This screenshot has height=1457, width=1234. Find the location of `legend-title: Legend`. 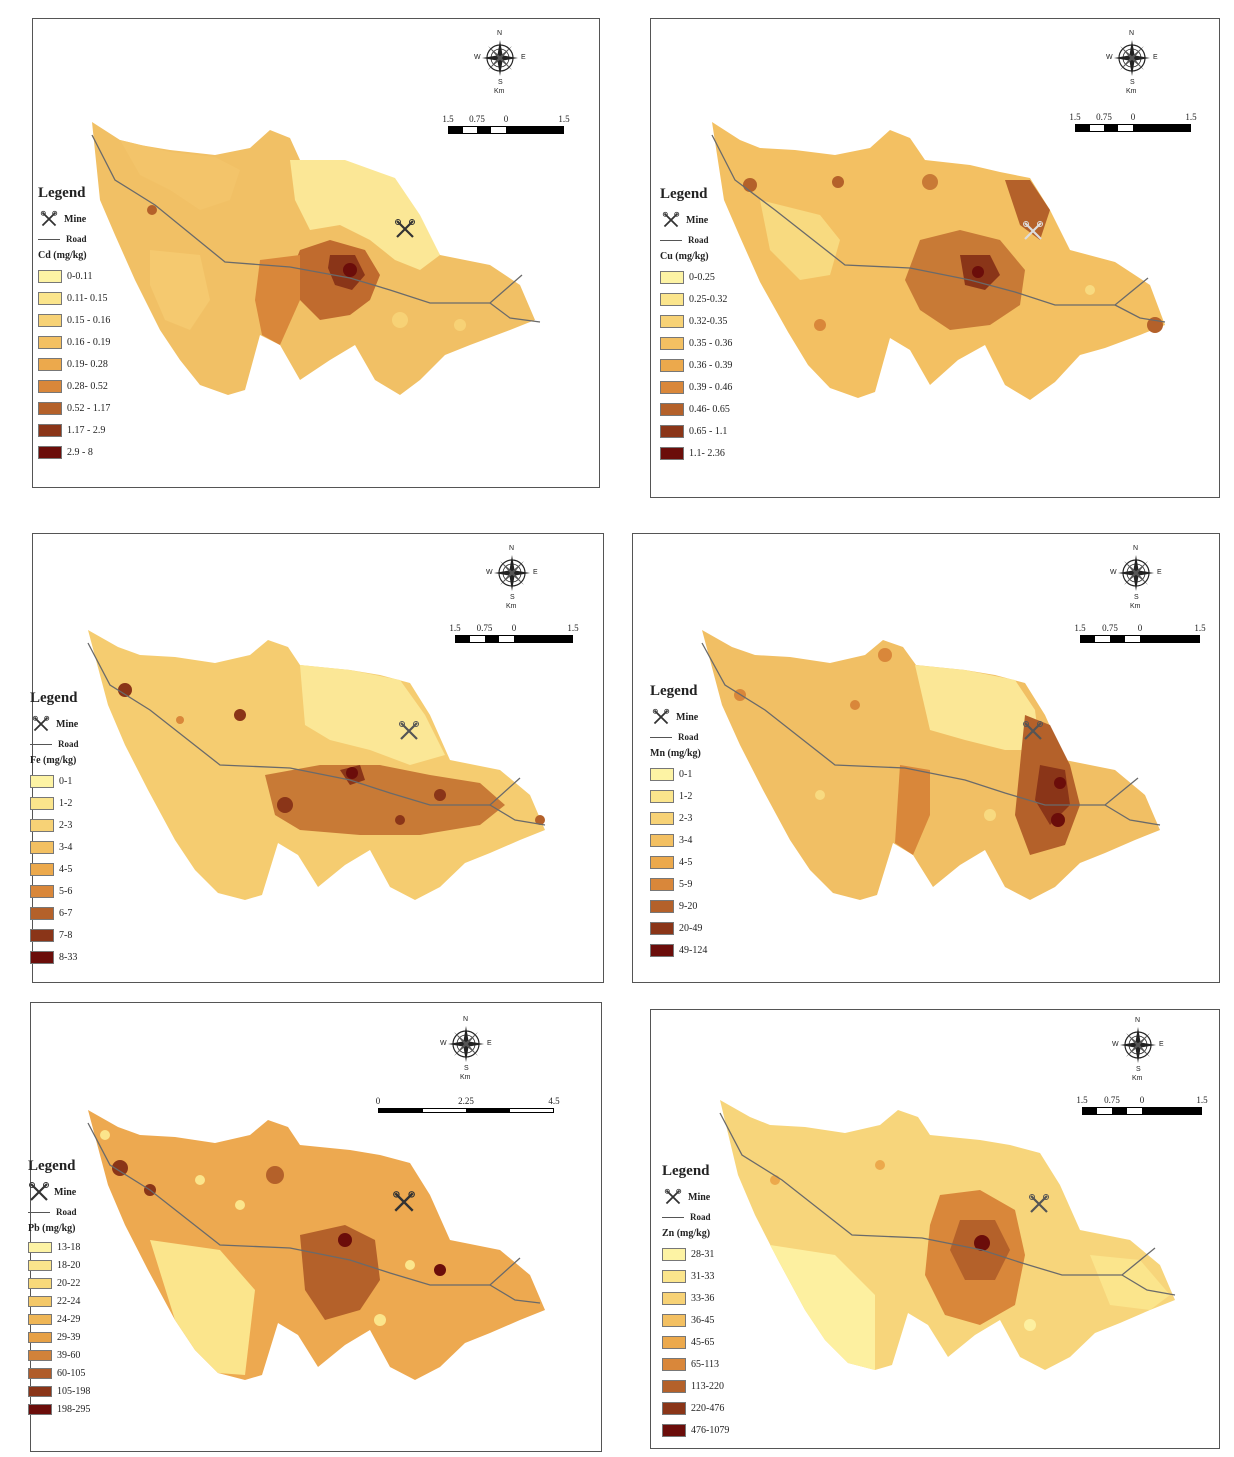

legend-title: Legend is located at coordinates (62, 193).